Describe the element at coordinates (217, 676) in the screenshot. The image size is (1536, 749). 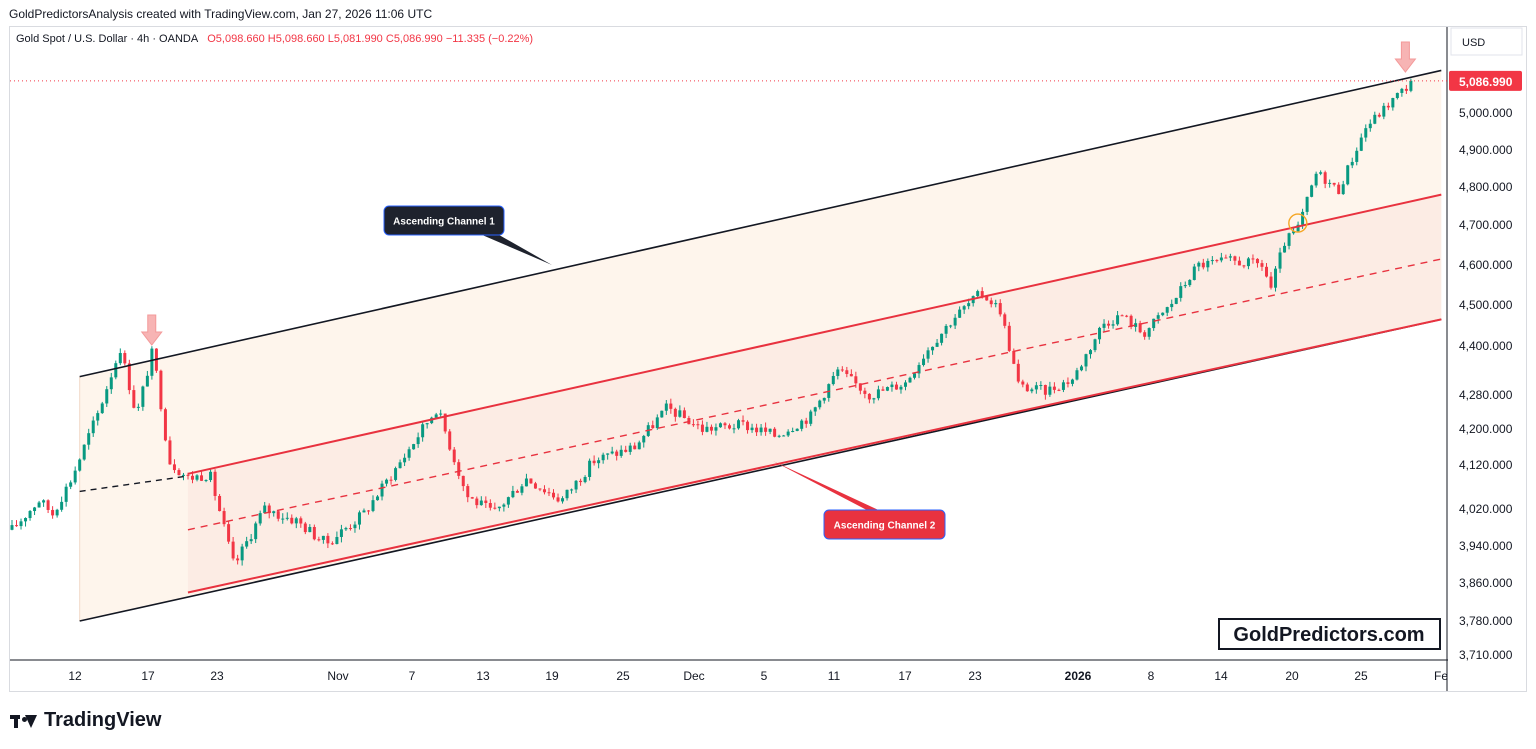
I see `x-tick-label: 23` at that location.